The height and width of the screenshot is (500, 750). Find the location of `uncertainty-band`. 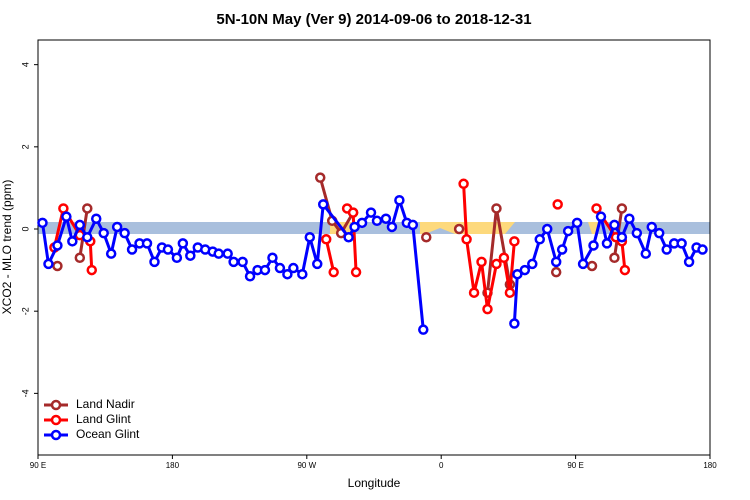

uncertainty-band is located at coordinates (374, 228).